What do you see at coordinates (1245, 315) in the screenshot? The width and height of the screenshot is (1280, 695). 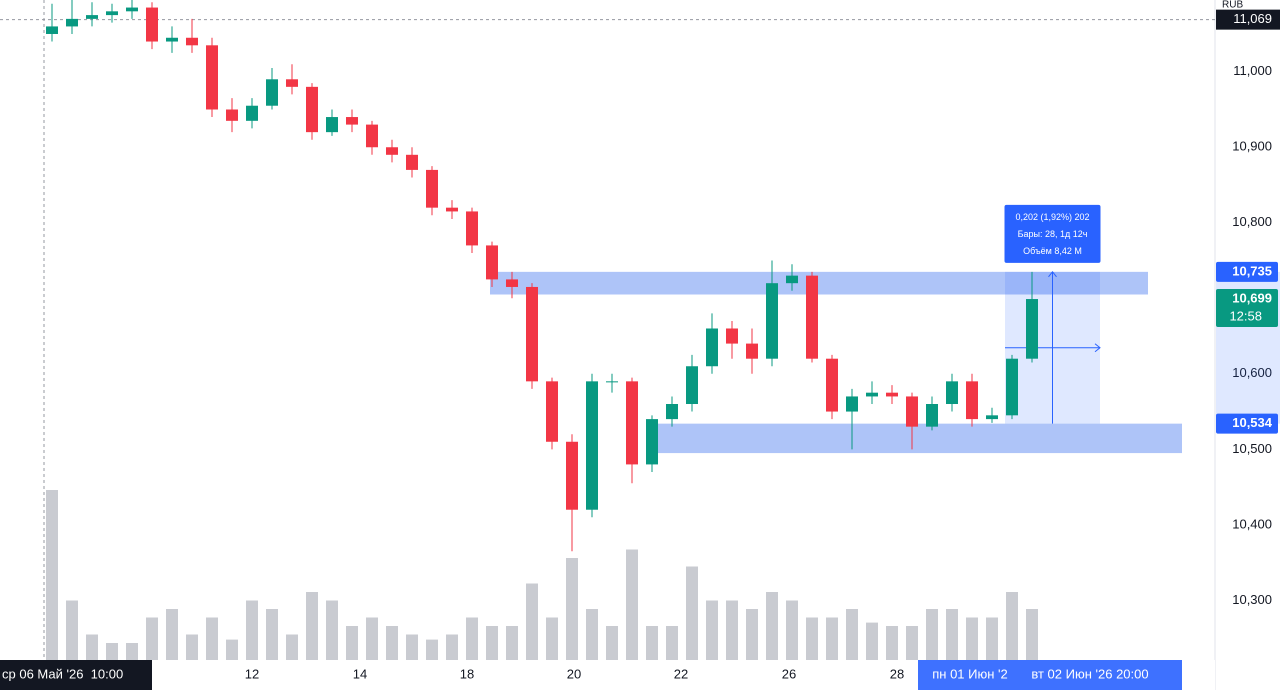 I see `price-label-time: 12:58` at bounding box center [1245, 315].